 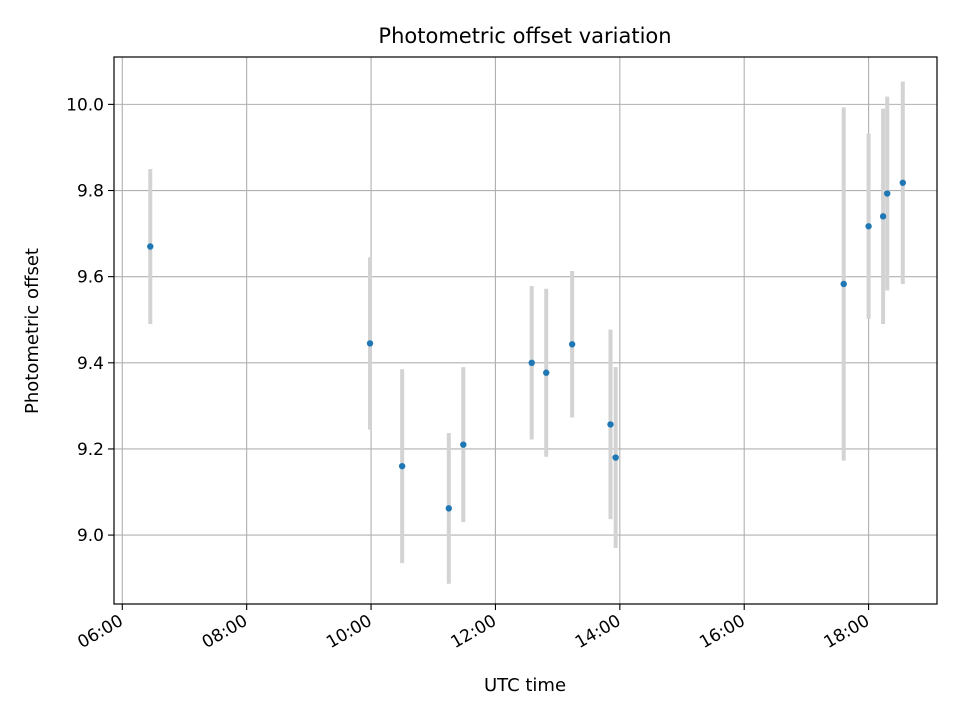 I want to click on chart-title: Photometric offset variation, so click(x=524, y=36).